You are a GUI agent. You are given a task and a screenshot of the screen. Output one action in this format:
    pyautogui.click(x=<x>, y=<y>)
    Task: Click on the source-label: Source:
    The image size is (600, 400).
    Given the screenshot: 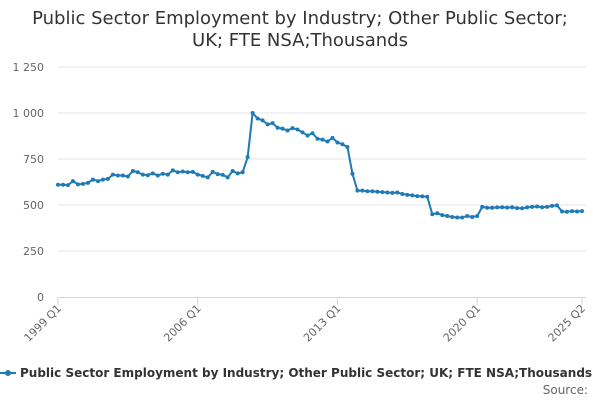 What is the action you would take?
    pyautogui.click(x=565, y=390)
    